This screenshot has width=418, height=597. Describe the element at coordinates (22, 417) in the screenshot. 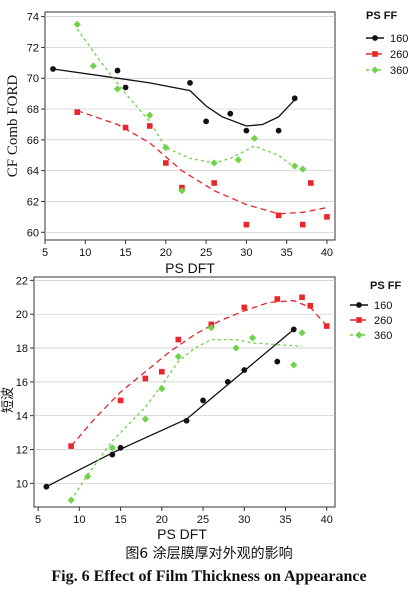

I see `y-tick-label: 14` at that location.